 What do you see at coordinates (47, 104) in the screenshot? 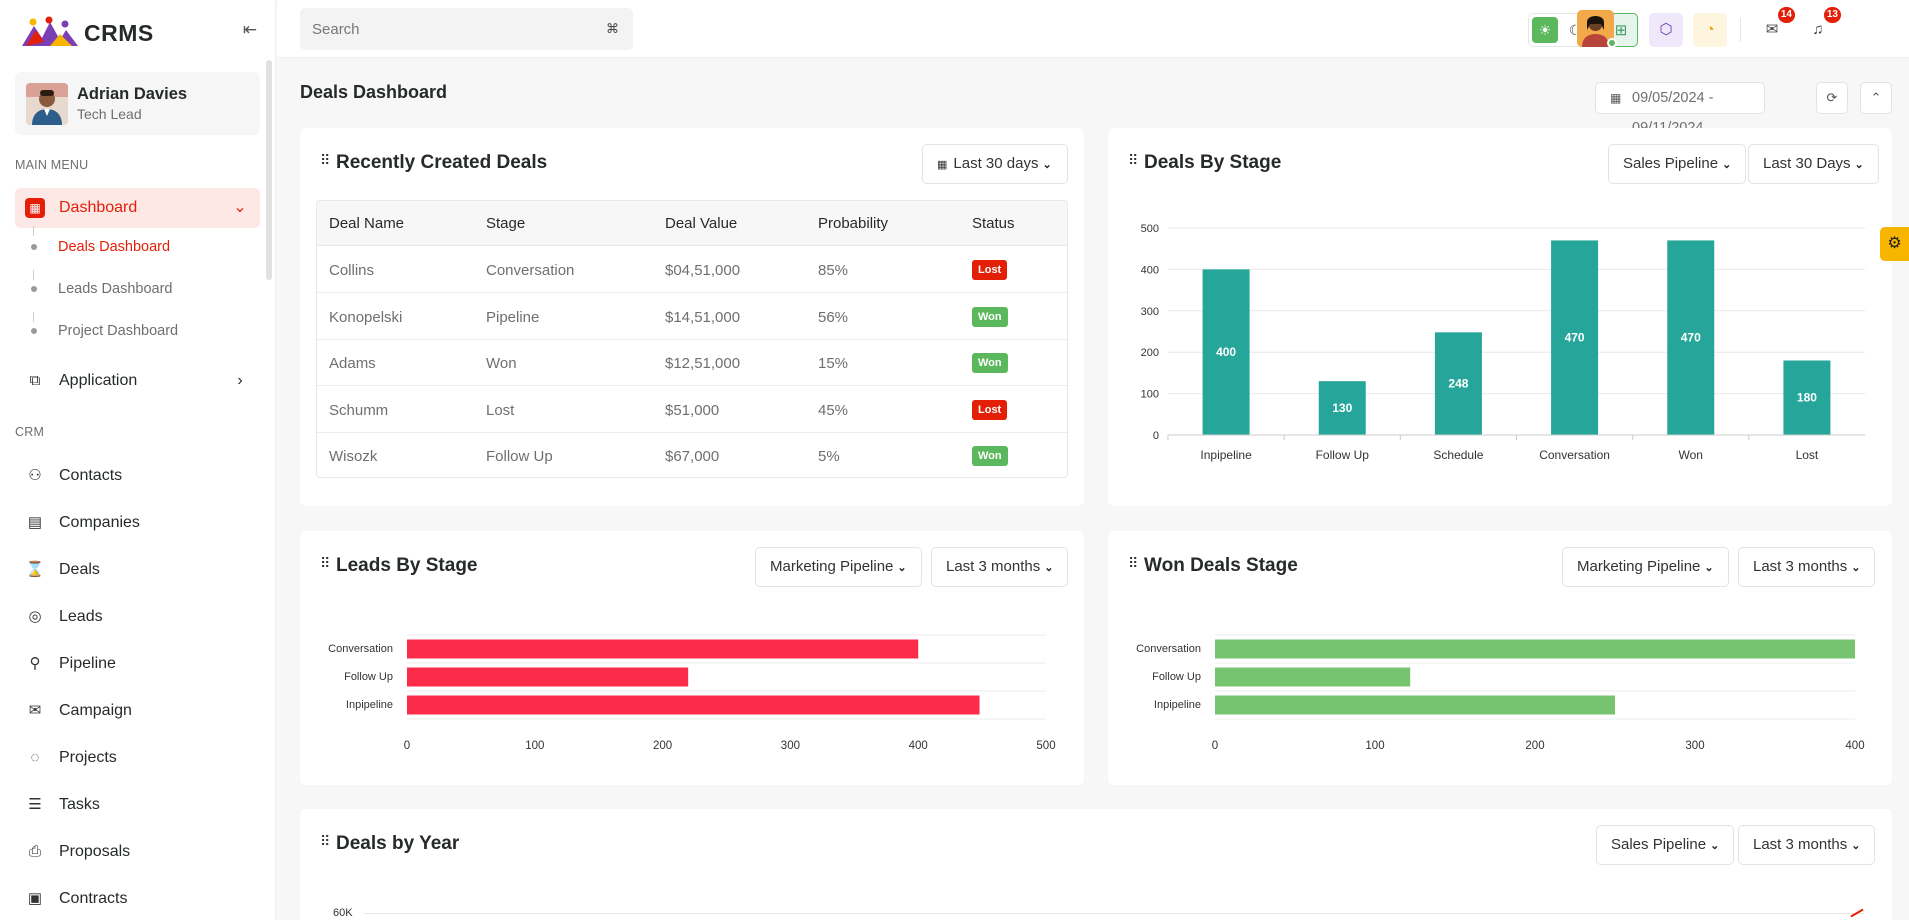
I see `avatar` at bounding box center [47, 104].